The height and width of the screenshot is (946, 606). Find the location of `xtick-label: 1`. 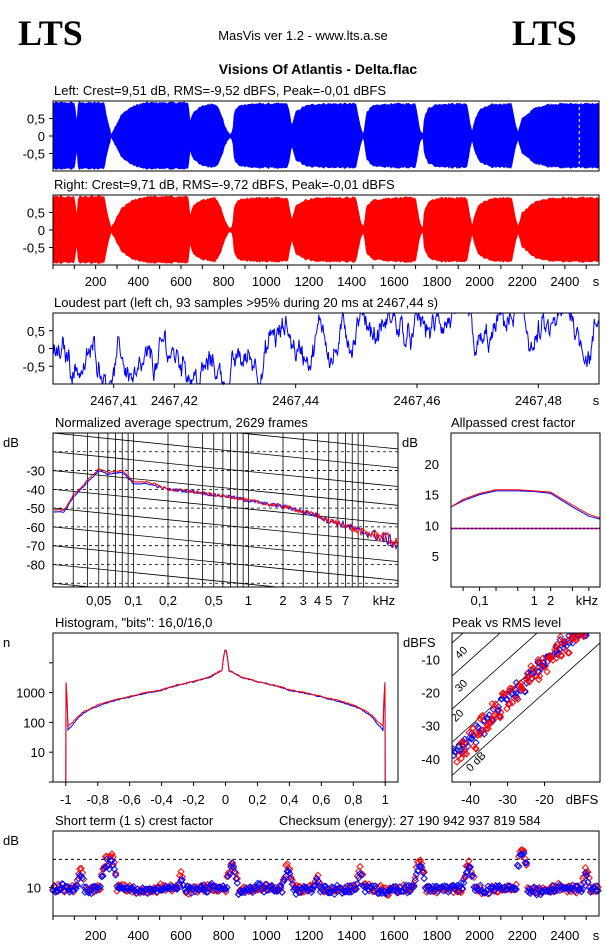

xtick-label: 1 is located at coordinates (248, 600).